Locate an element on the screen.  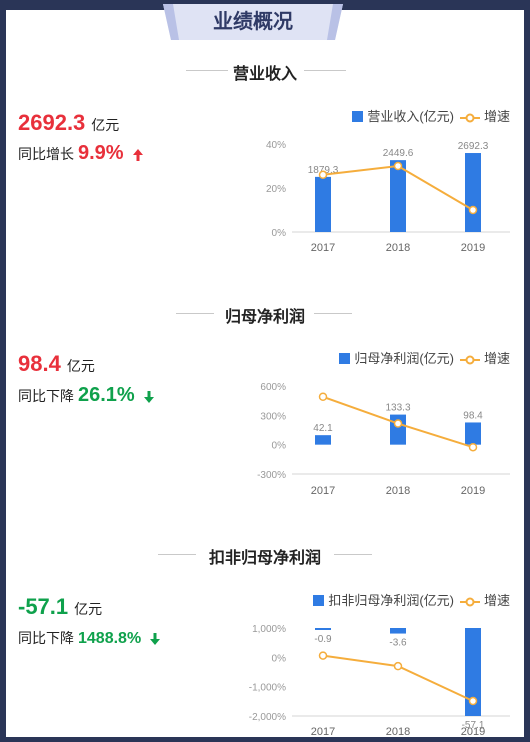
deducted-profit-change-label: 同比下降 is located at coordinates (46, 638).